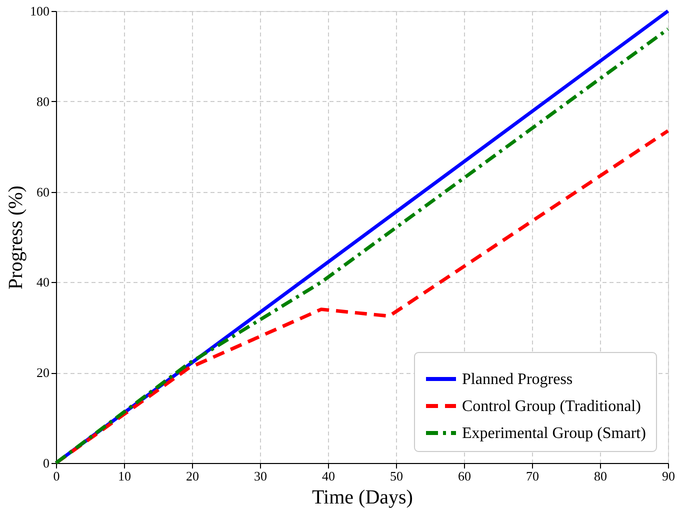  What do you see at coordinates (43, 101) in the screenshot?
I see `y-tick-label: 80` at bounding box center [43, 101].